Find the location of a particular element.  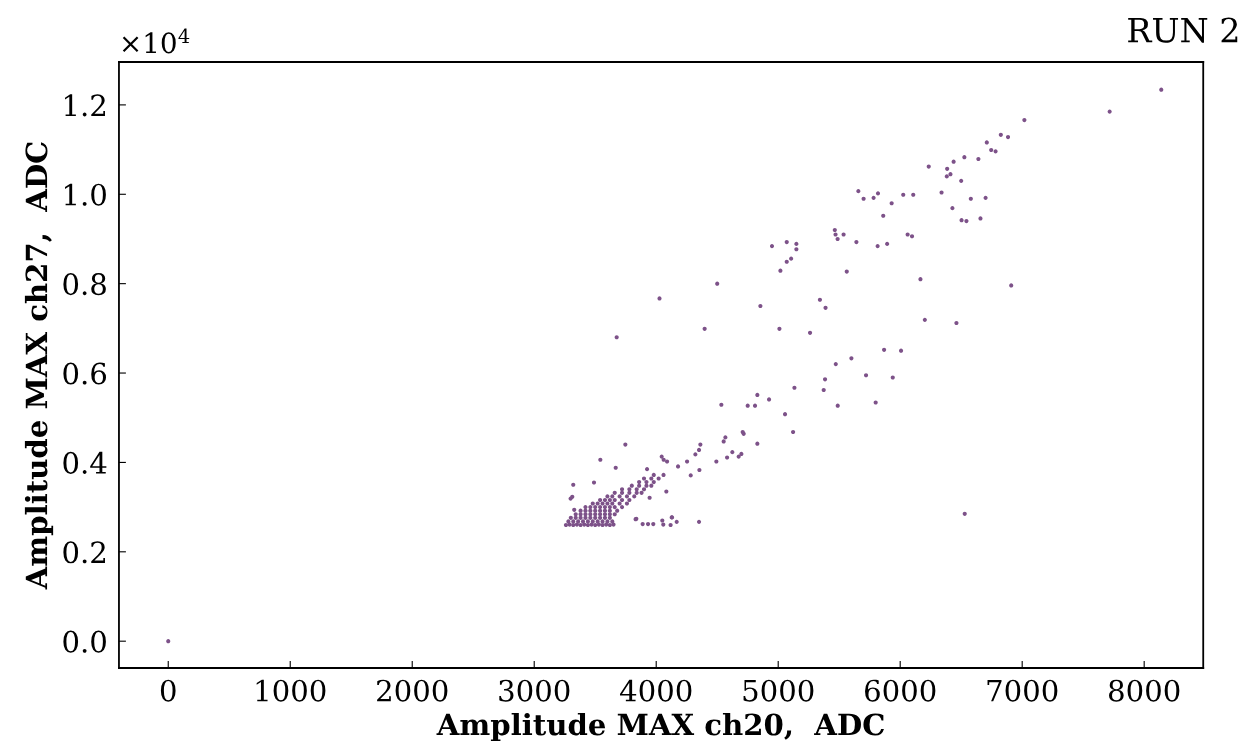

x-tick-label: 2000 is located at coordinates (412, 690).